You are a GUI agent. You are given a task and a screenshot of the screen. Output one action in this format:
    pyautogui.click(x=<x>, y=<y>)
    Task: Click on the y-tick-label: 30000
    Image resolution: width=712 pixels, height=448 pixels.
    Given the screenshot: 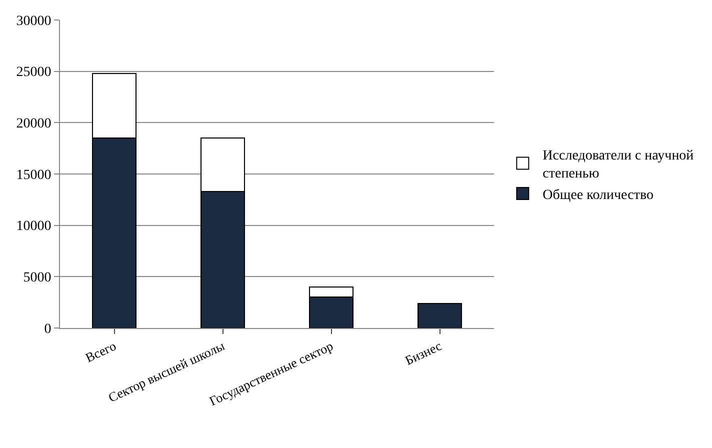 What is the action you would take?
    pyautogui.click(x=34, y=21)
    